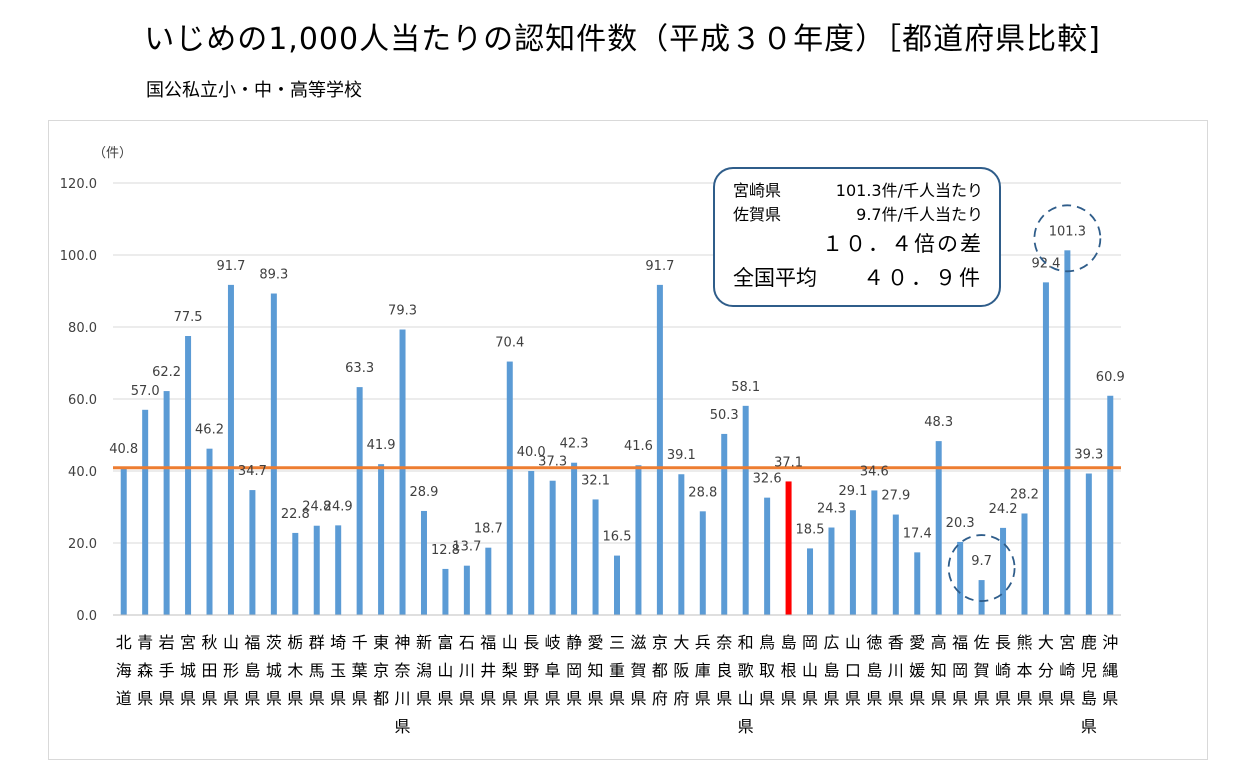  What do you see at coordinates (638, 446) in the screenshot?
I see `data-label: 41.6` at bounding box center [638, 446].